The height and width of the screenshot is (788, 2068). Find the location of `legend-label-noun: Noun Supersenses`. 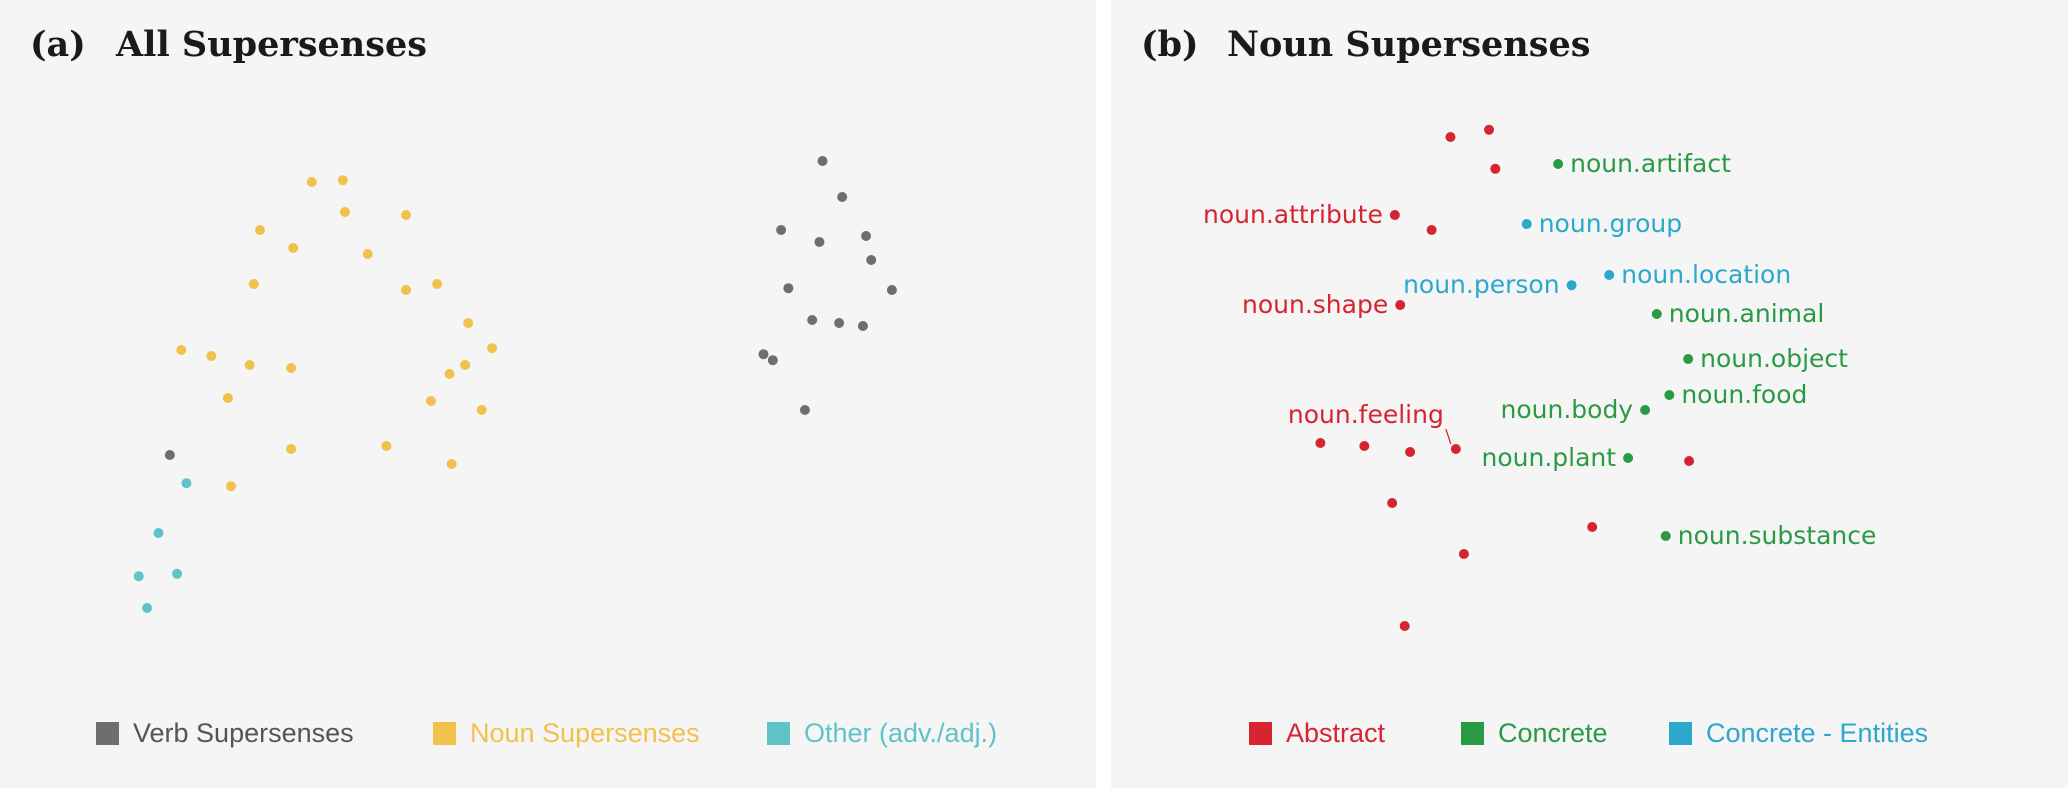

legend-label-noun: Noun Supersenses is located at coordinates (585, 733).